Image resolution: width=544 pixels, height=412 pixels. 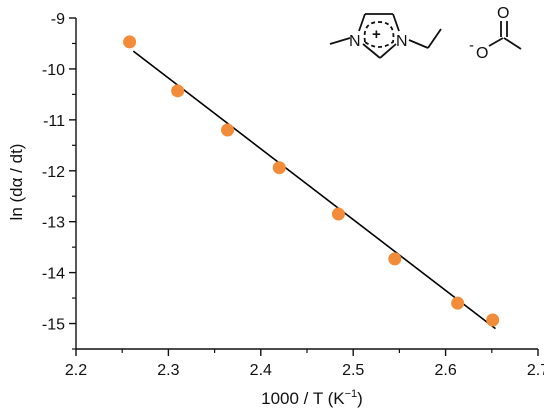 What do you see at coordinates (53, 325) in the screenshot?
I see `y-tick-label: -15` at bounding box center [53, 325].